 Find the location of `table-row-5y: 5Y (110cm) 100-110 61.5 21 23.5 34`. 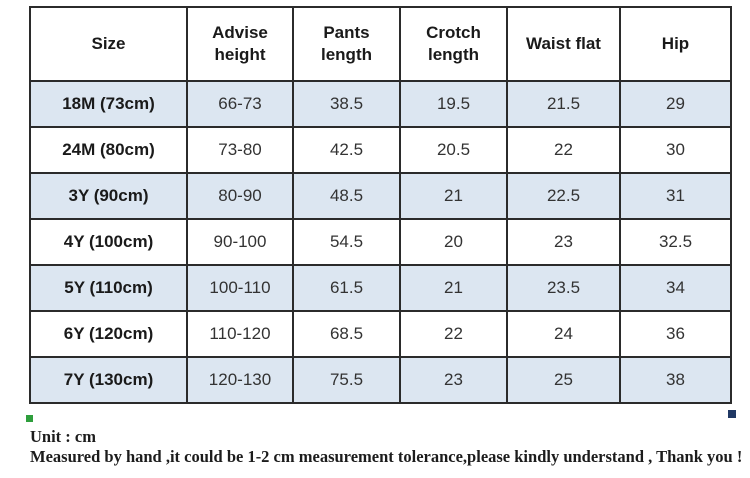

table-row-5y: 5Y (110cm) 100-110 61.5 21 23.5 34 is located at coordinates (380, 288).